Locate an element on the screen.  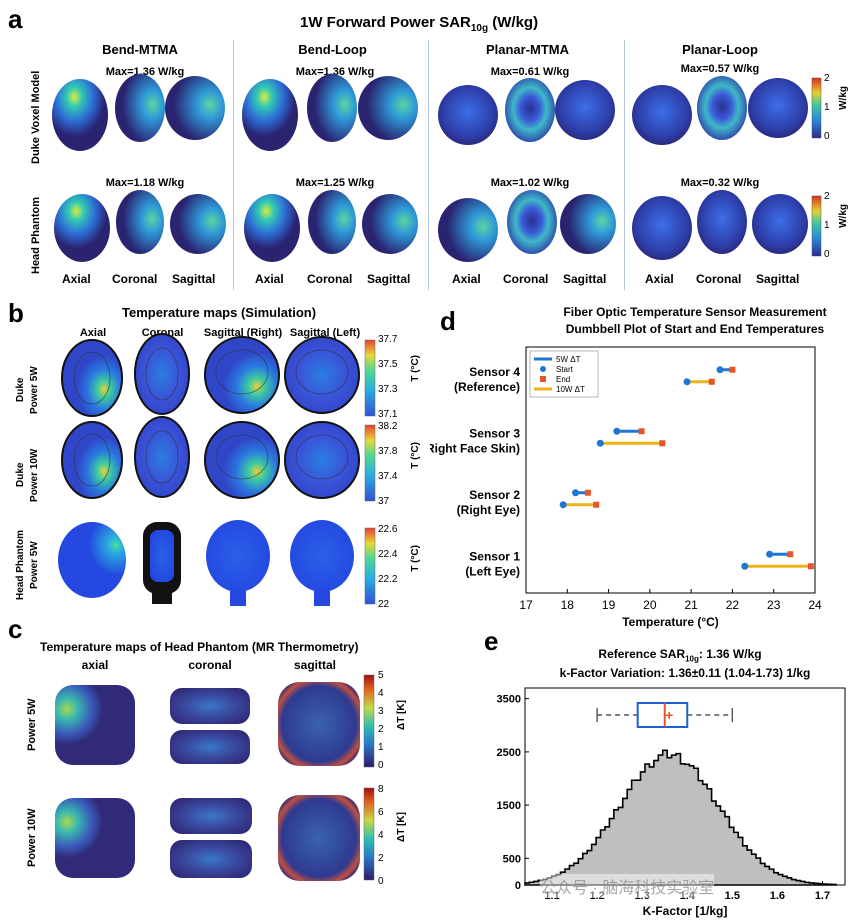
panel-d-label: d is located at coordinates (448, 321).